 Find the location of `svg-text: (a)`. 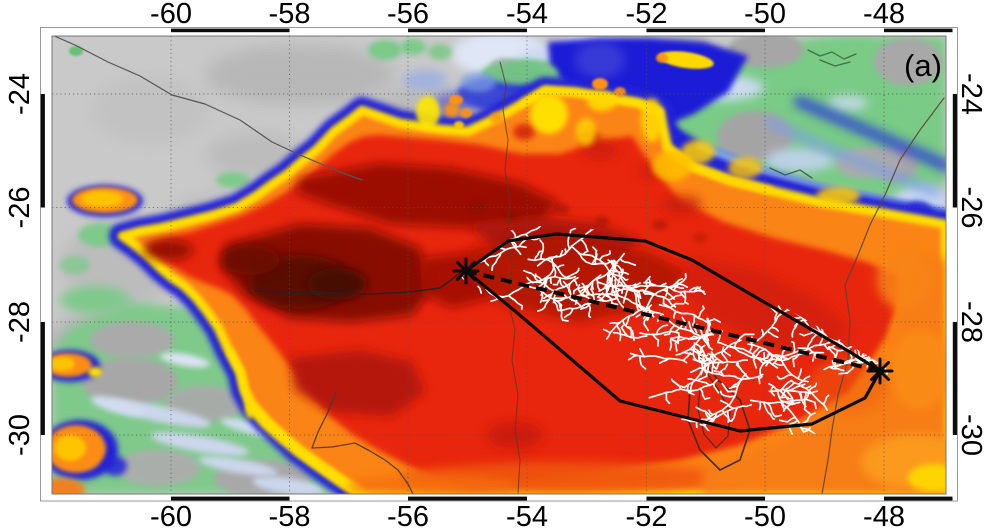

svg-text: (a) is located at coordinates (923, 65).